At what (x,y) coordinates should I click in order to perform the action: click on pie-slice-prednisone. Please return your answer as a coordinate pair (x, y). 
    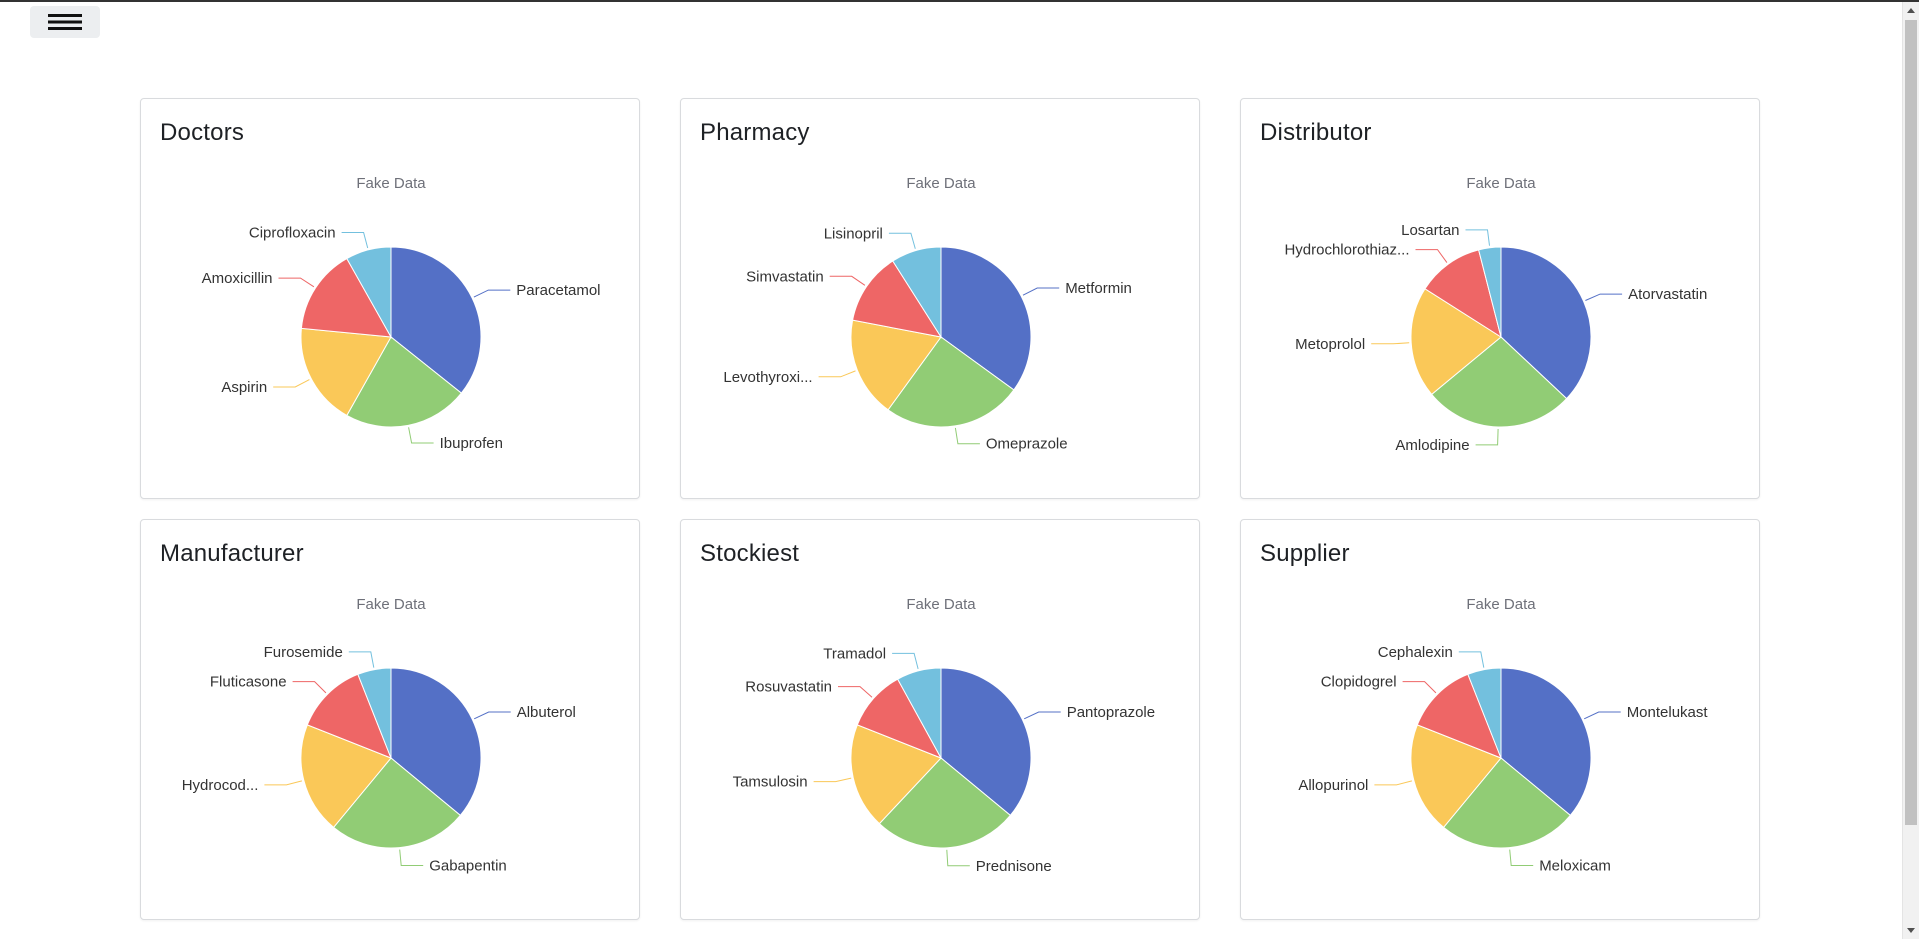
    Looking at the image, I should click on (945, 803).